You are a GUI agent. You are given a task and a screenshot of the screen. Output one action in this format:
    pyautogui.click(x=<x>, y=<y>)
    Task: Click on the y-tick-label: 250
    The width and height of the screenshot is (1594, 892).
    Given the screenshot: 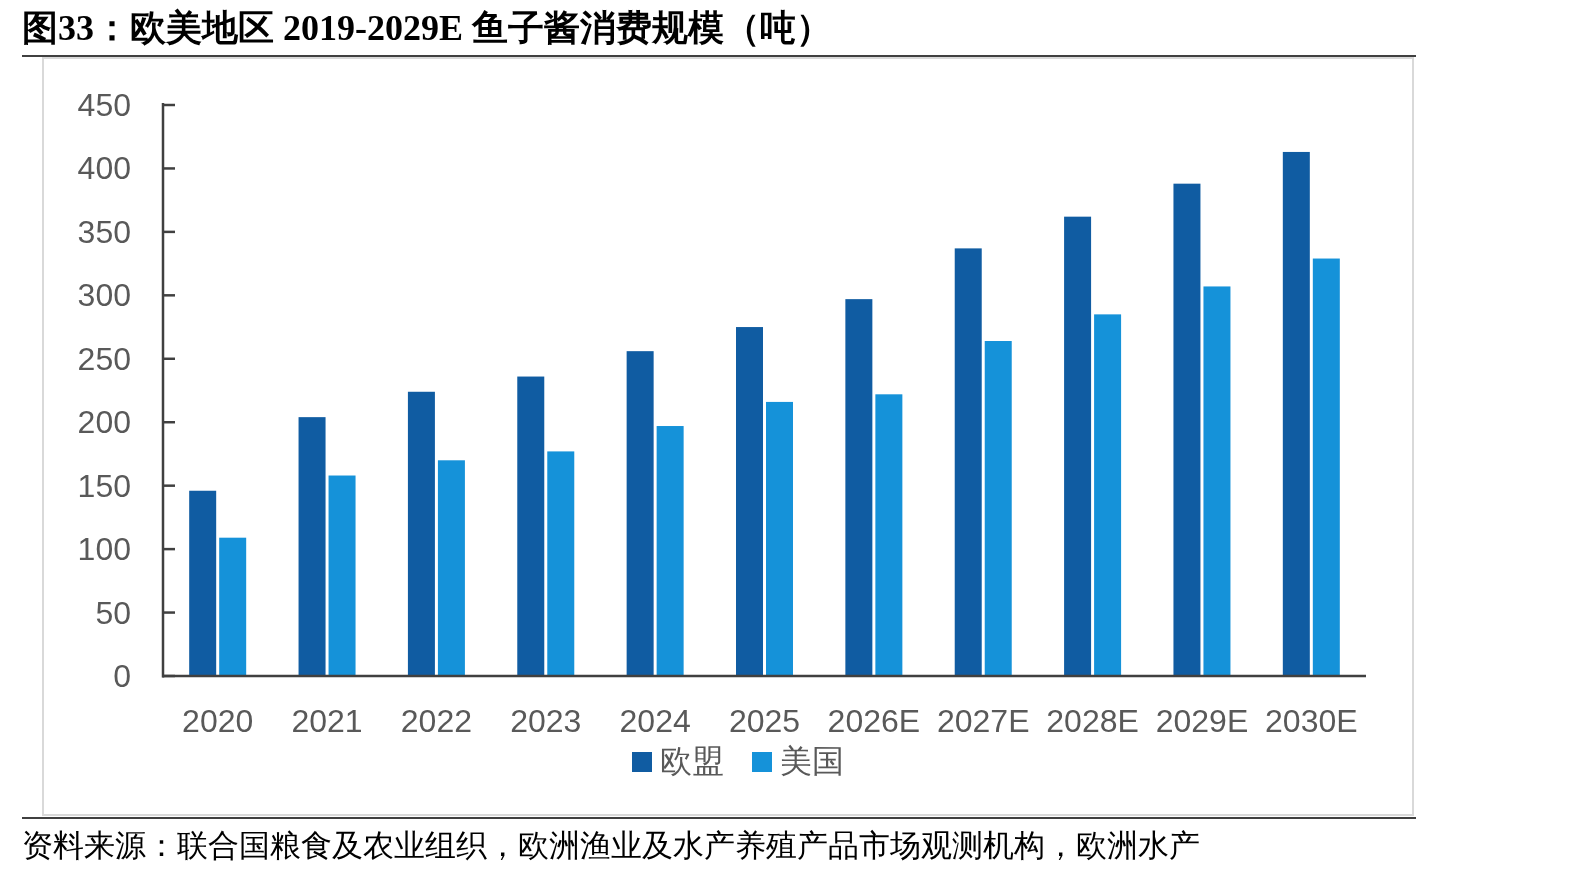 What is the action you would take?
    pyautogui.click(x=104, y=358)
    